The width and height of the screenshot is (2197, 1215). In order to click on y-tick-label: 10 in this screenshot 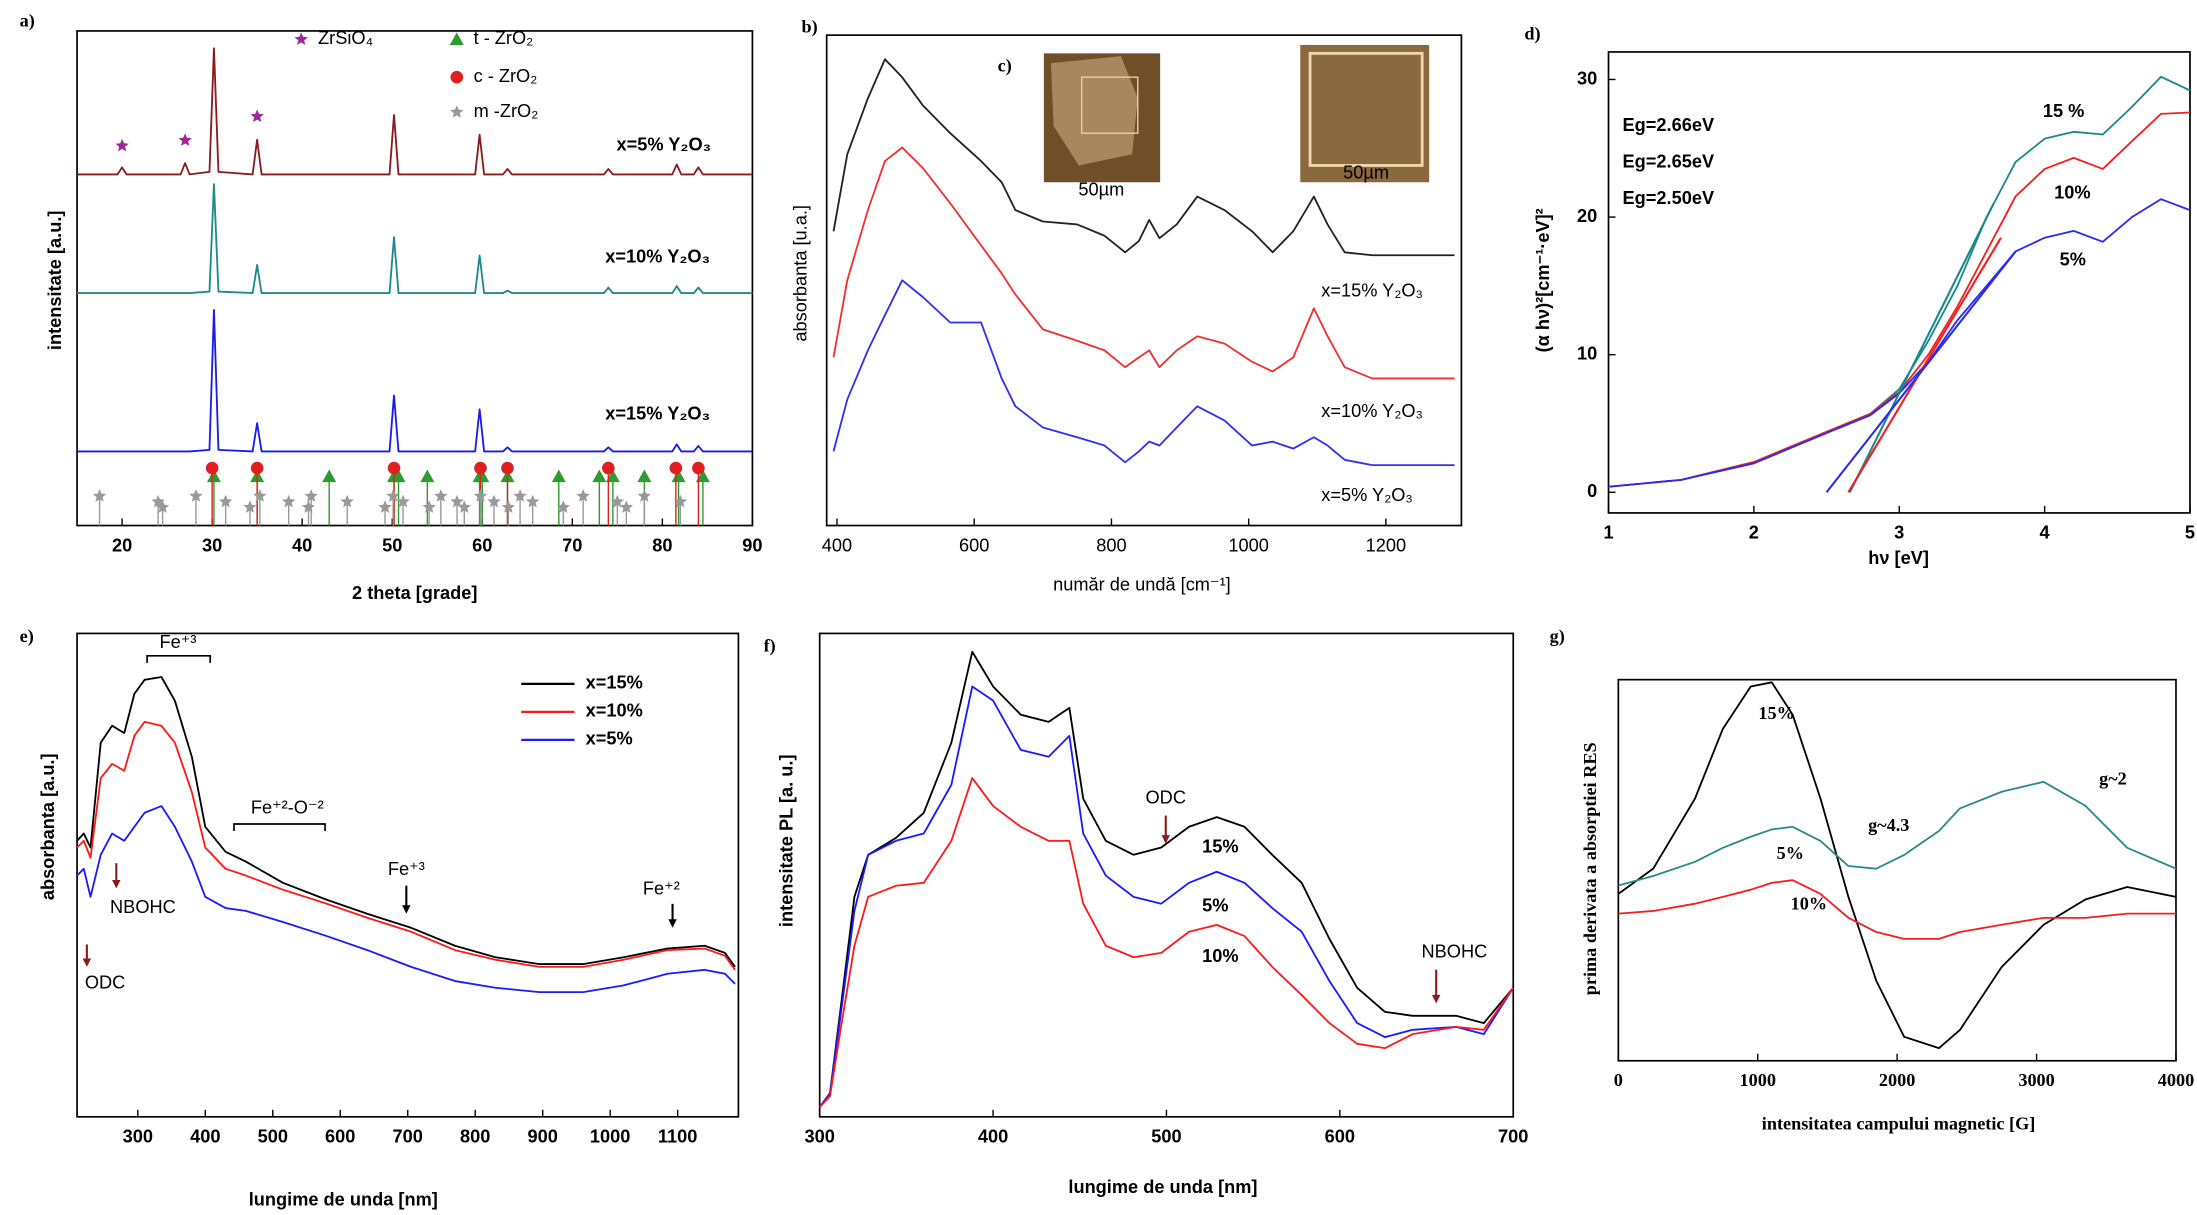, I will do `click(1587, 353)`.